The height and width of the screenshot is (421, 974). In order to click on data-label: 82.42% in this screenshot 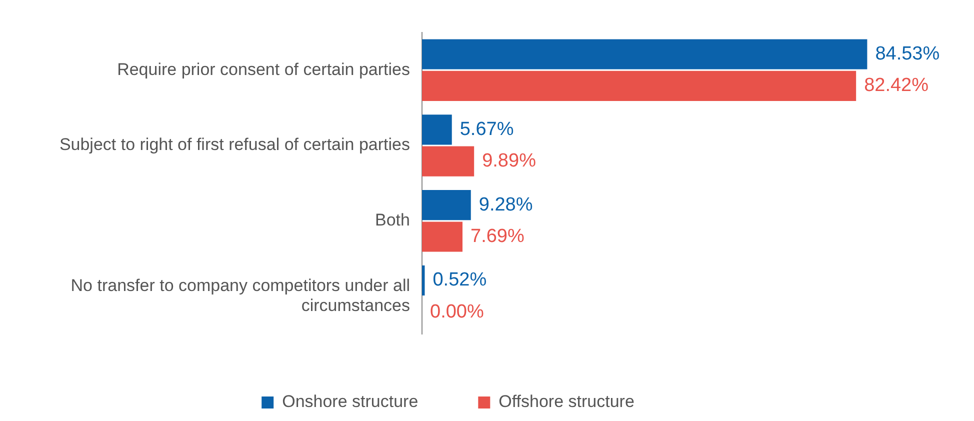, I will do `click(896, 85)`.